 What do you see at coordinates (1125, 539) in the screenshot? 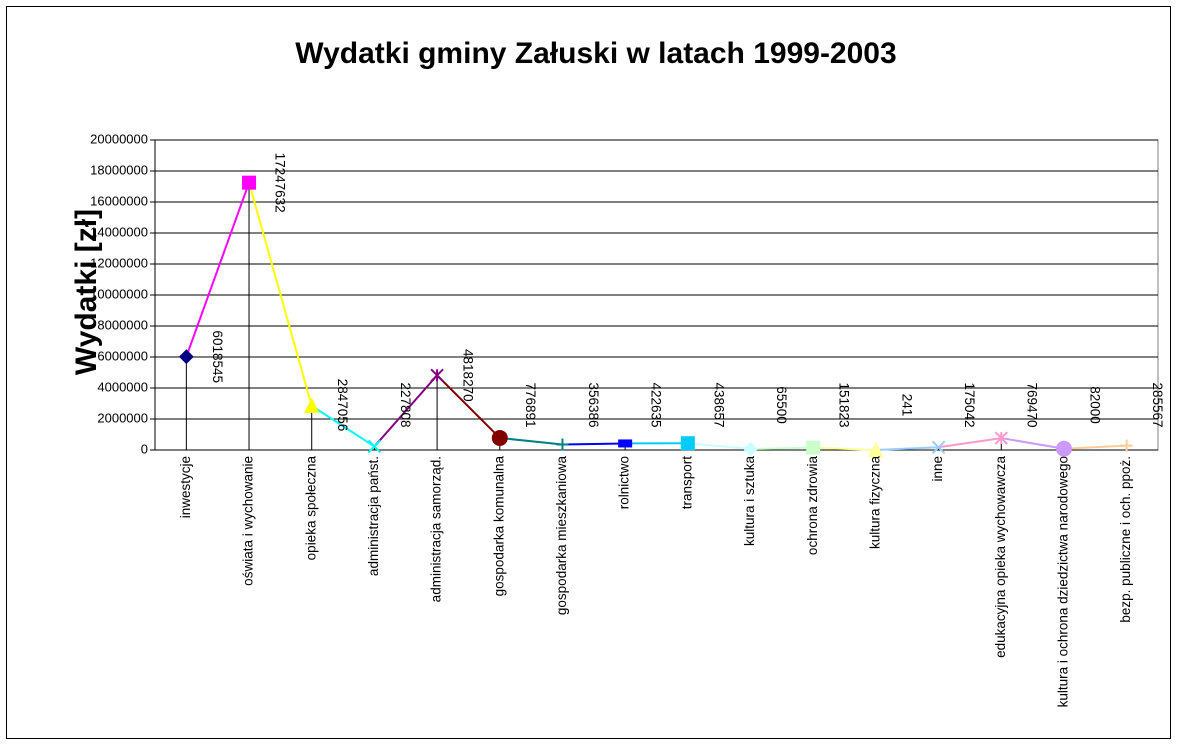
I see `x-tick-label: bezp. publiczne i och. ppoż.` at bounding box center [1125, 539].